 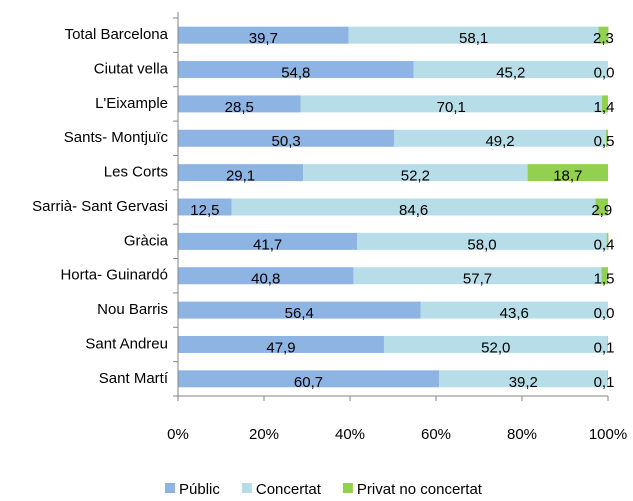 I want to click on value-label: 47,9, so click(x=280, y=347).